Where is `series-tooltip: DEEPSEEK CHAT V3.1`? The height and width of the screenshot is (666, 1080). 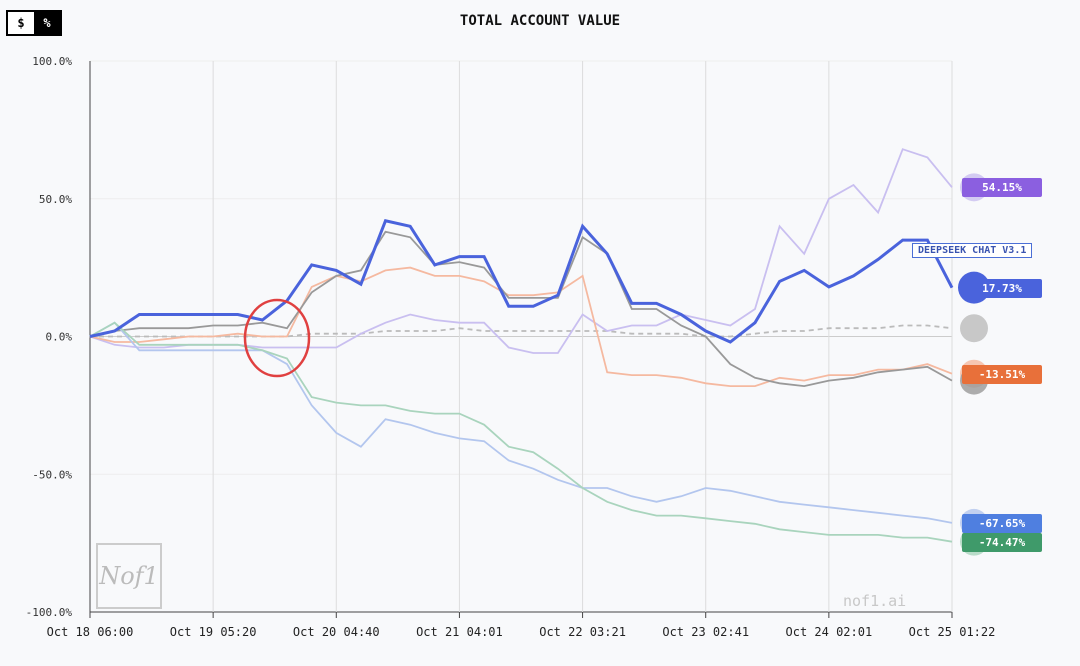
series-tooltip: DEEPSEEK CHAT V3.1 is located at coordinates (972, 250).